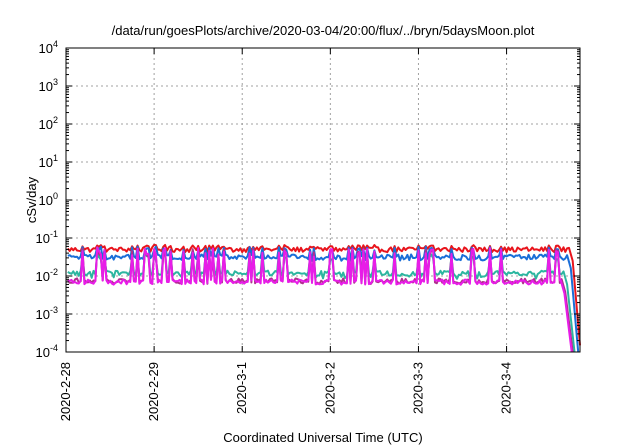 This screenshot has width=640, height=448. What do you see at coordinates (47, 313) in the screenshot?
I see `y-tick-label: 10⁻³` at bounding box center [47, 313].